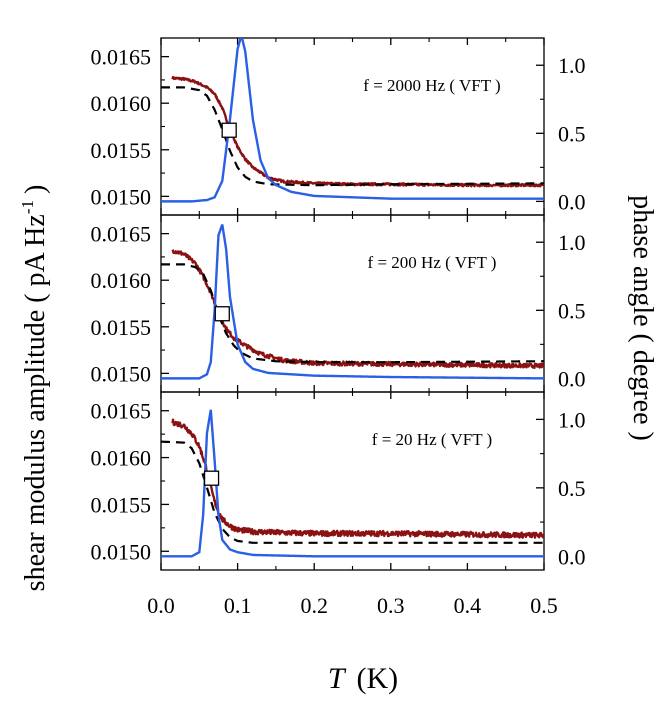 This screenshot has width=664, height=712. I want to click on y-axis-label-left-main: shear modulus amplitude ( pA Hz, so click(35, 402).